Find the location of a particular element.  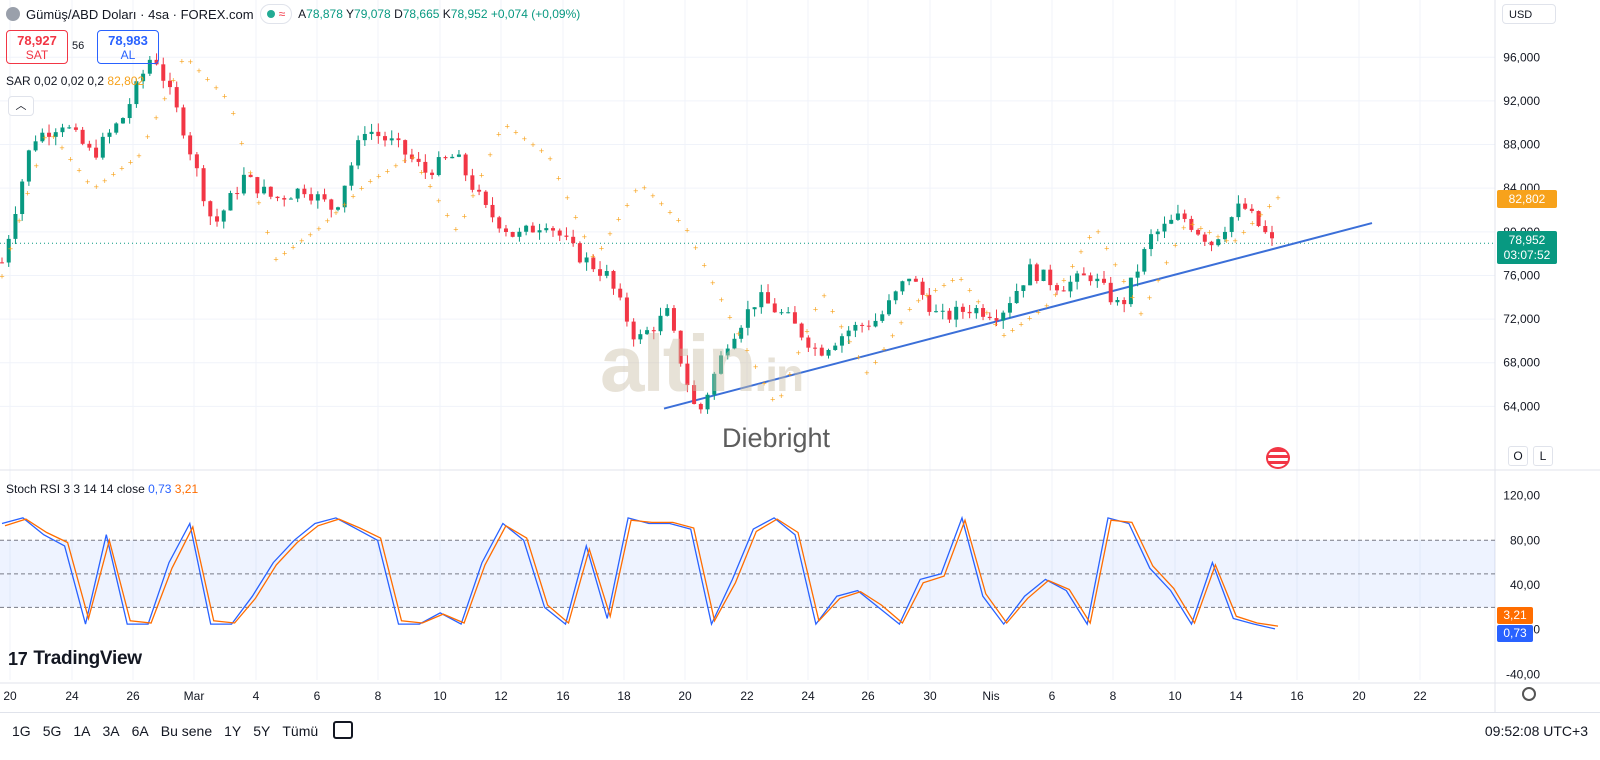

x-tick-label: Mar is located at coordinates (194, 696).